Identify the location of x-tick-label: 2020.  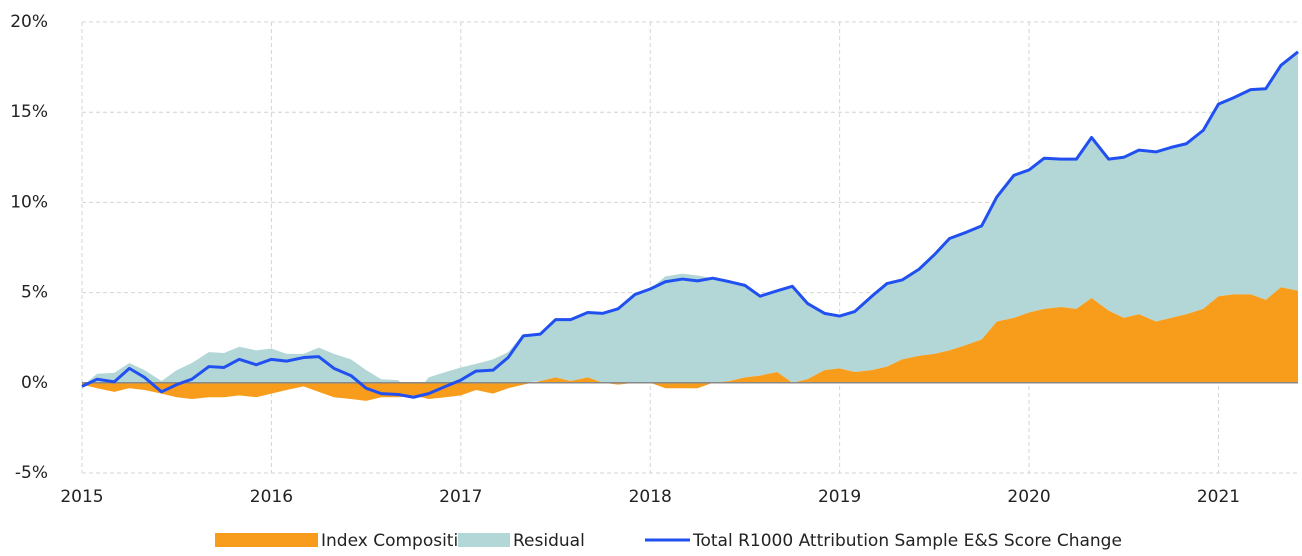
(1028, 497).